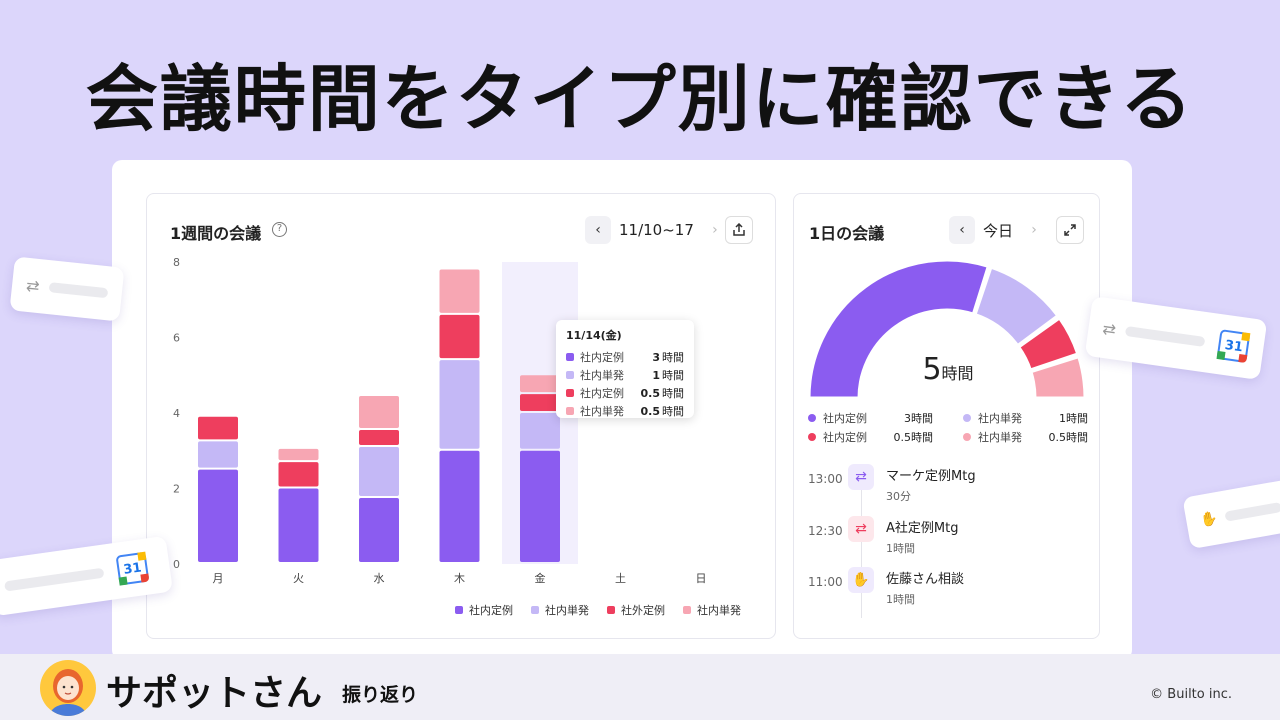 This screenshot has width=1280, height=720. Describe the element at coordinates (598, 230) in the screenshot. I see `prev-week-button: ‹` at that location.